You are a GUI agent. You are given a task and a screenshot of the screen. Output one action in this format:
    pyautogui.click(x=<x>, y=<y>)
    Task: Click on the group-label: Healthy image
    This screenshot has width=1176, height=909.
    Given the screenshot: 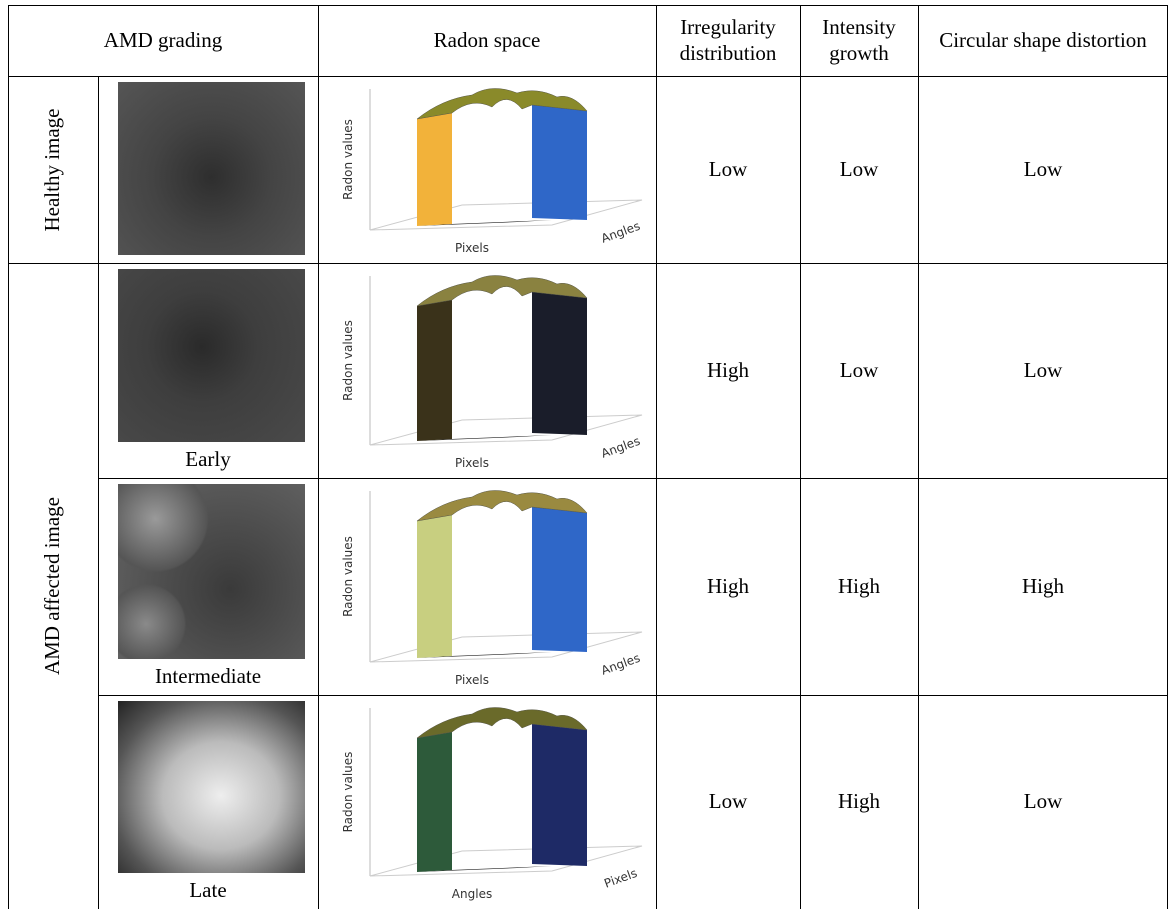 What is the action you would take?
    pyautogui.click(x=52, y=169)
    